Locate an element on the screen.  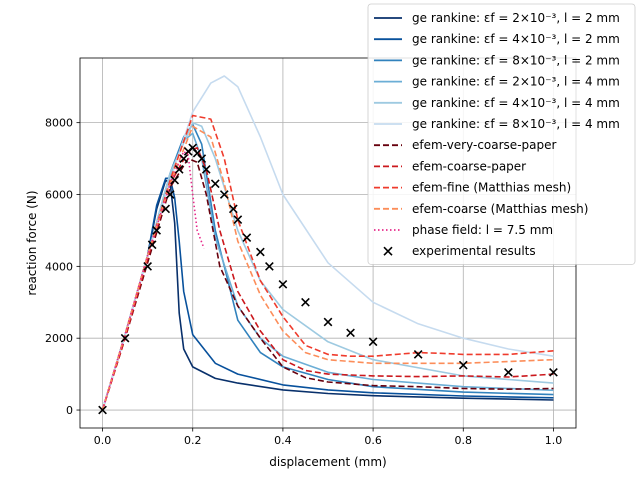
y-tick-label: 6000 is located at coordinates (59, 195).